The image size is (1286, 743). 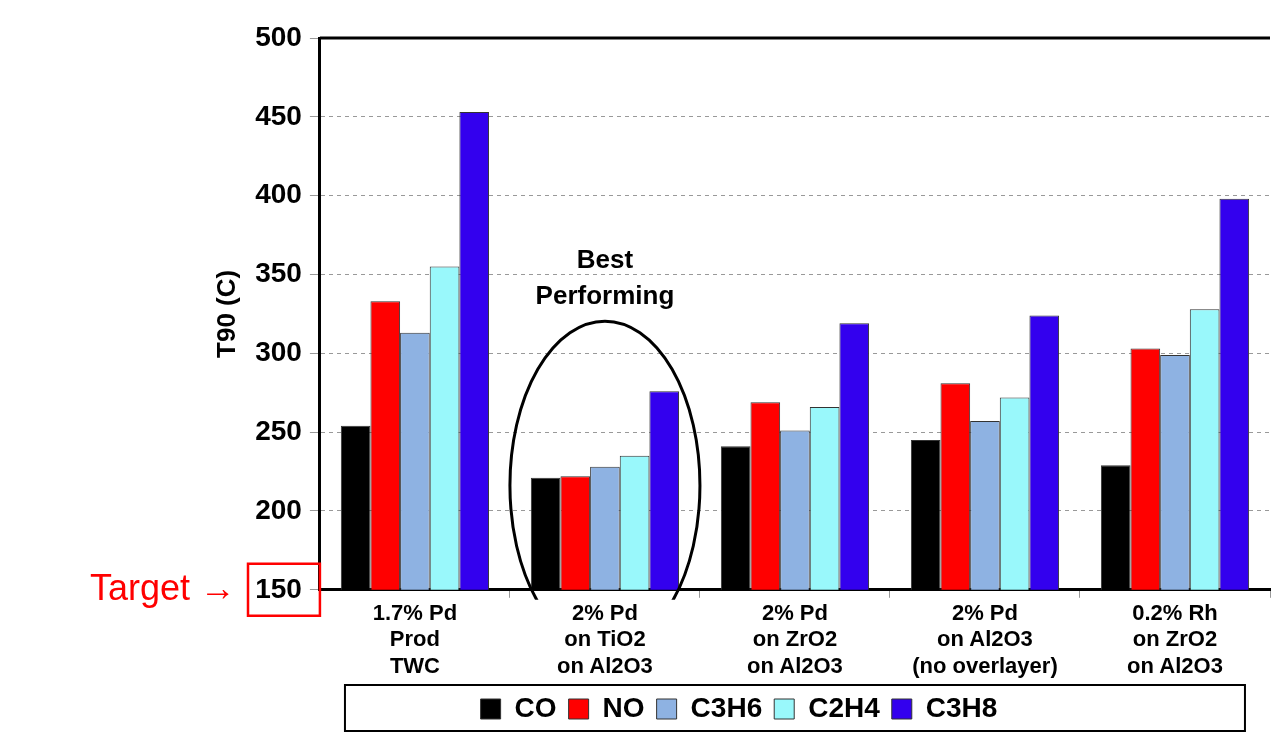 What do you see at coordinates (278, 194) in the screenshot?
I see `y-tick-label: 400` at bounding box center [278, 194].